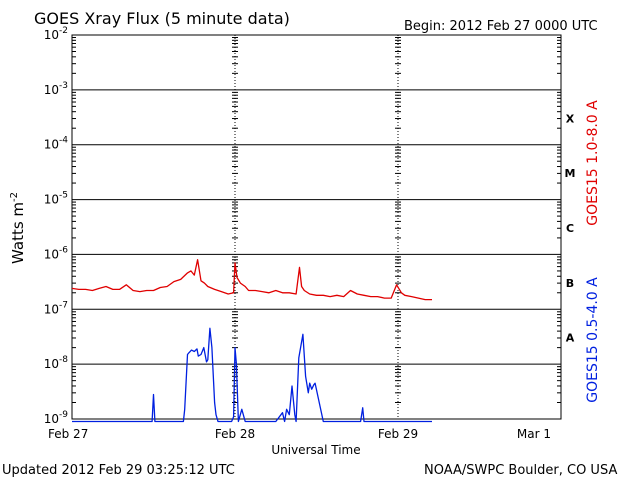  I want to click on updated-time: Updated 2012 Feb 29 03:25:12 UTC, so click(118, 470).